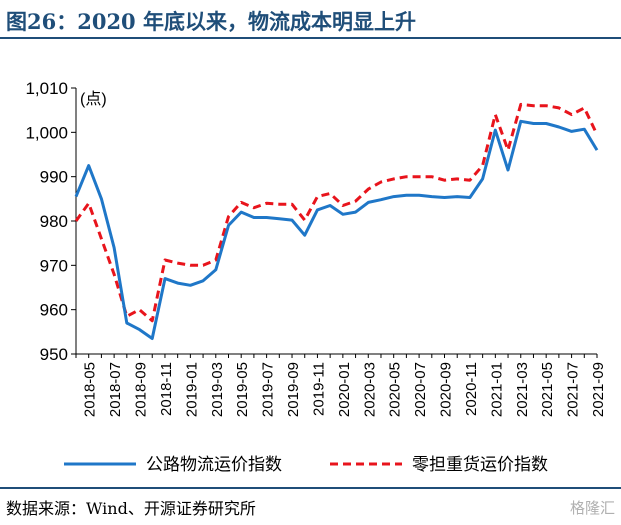  Describe the element at coordinates (46, 132) in the screenshot. I see `y-tick-label: 1,000` at that location.